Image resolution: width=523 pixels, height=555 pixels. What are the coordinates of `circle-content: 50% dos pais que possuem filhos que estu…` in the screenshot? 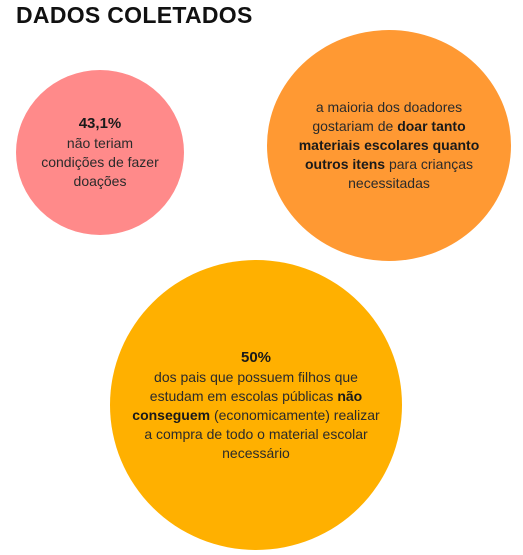 It's located at (256, 405).